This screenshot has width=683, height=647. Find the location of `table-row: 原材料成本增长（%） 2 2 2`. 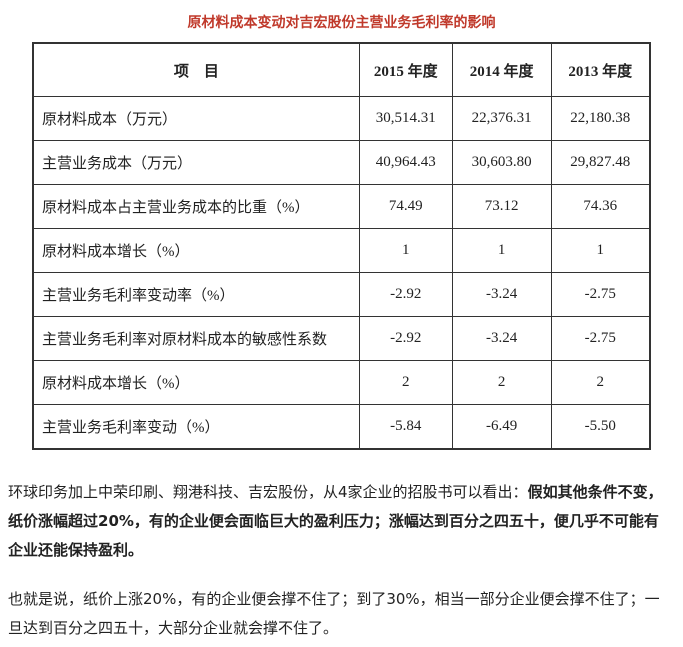

table-row: 原材料成本增长（%） 2 2 2 is located at coordinates (341, 382).